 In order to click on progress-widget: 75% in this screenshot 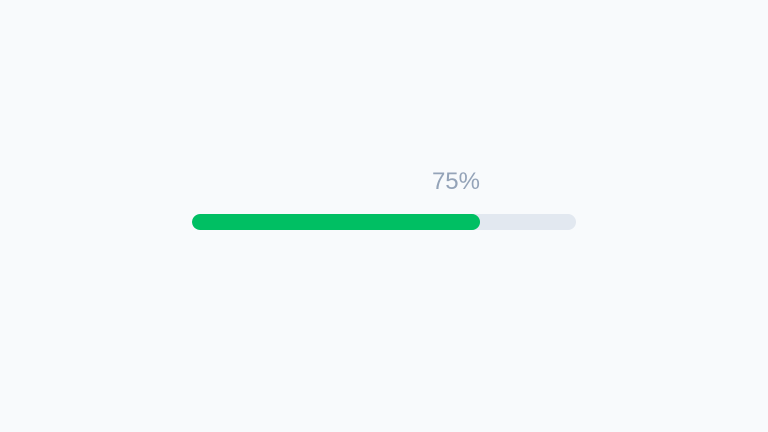, I will do `click(384, 198)`.